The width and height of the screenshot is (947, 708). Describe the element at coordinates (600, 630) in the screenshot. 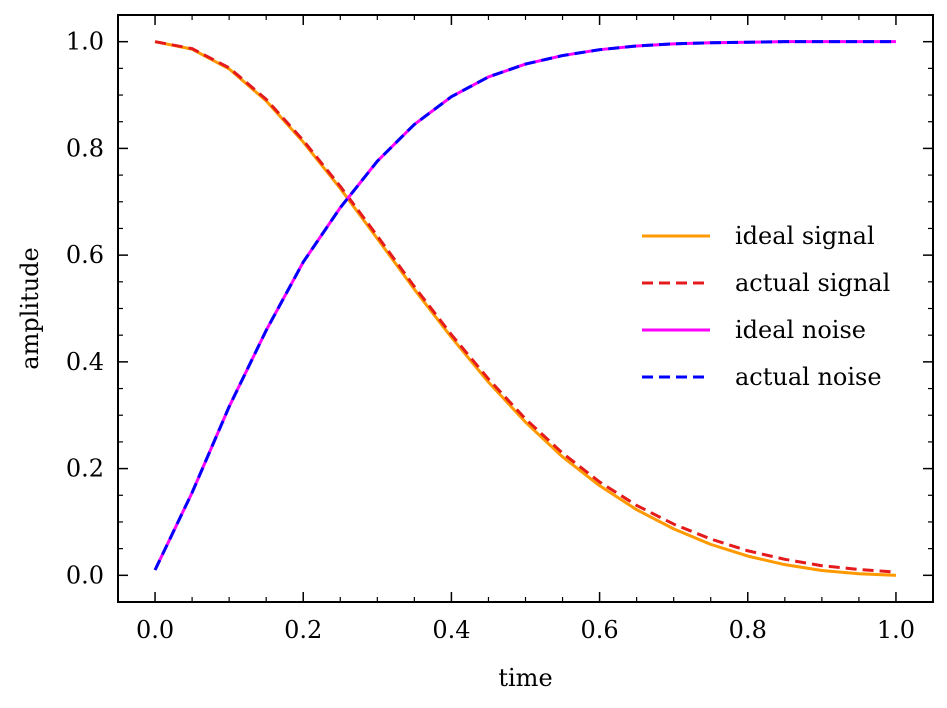

I see `x-tick-label: 0.6` at that location.